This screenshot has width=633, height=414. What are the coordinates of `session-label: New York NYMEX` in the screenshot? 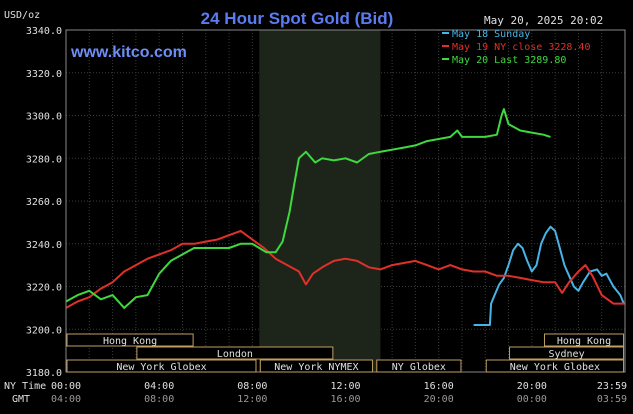 It's located at (316, 367).